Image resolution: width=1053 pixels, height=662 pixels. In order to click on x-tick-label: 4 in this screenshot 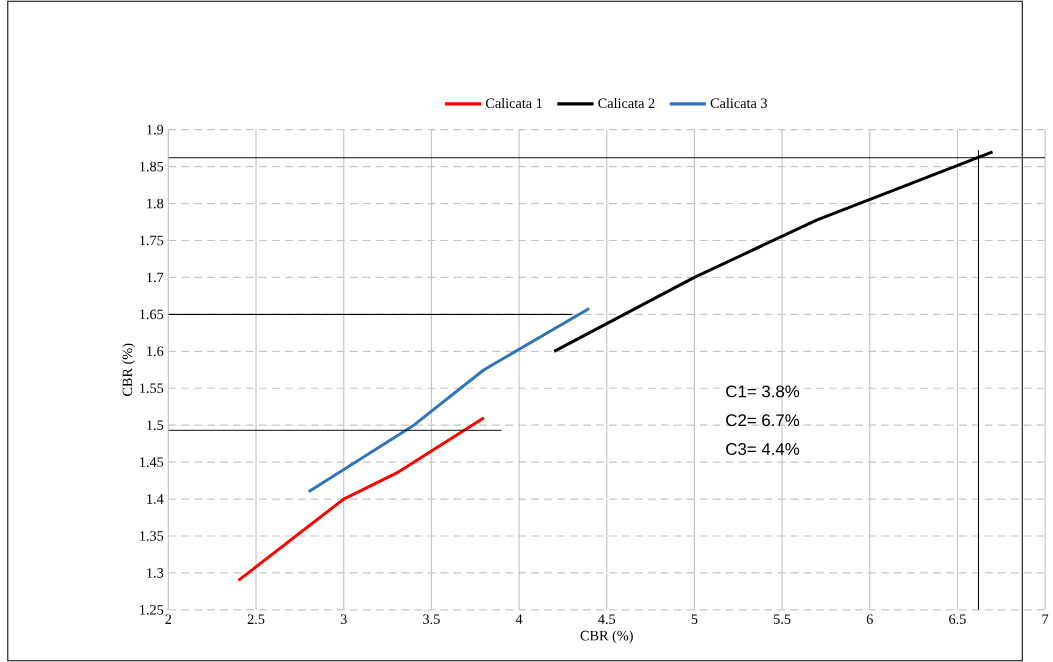, I will do `click(519, 619)`.